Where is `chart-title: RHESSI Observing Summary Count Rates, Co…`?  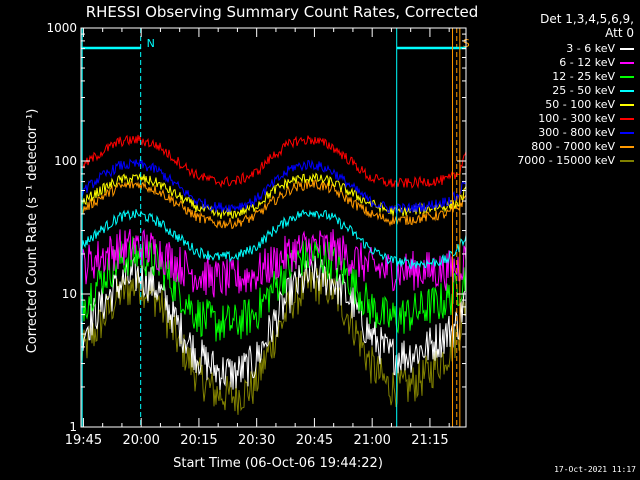
chart-title: RHESSI Observing Summary Count Rates, Co… is located at coordinates (282, 12).